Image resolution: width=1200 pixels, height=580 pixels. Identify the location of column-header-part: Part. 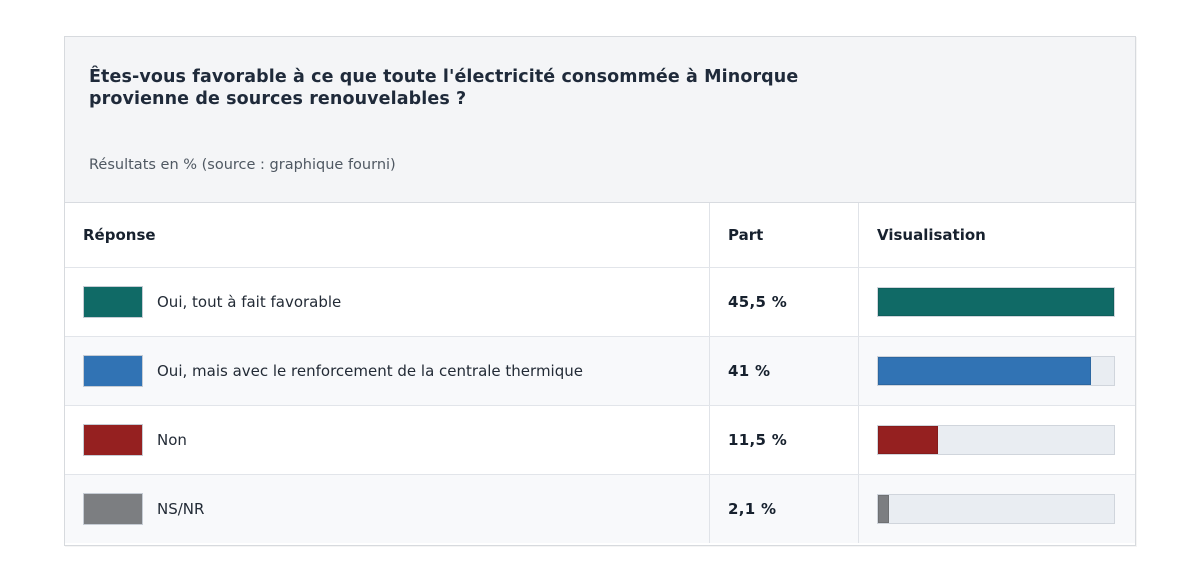
(784, 235).